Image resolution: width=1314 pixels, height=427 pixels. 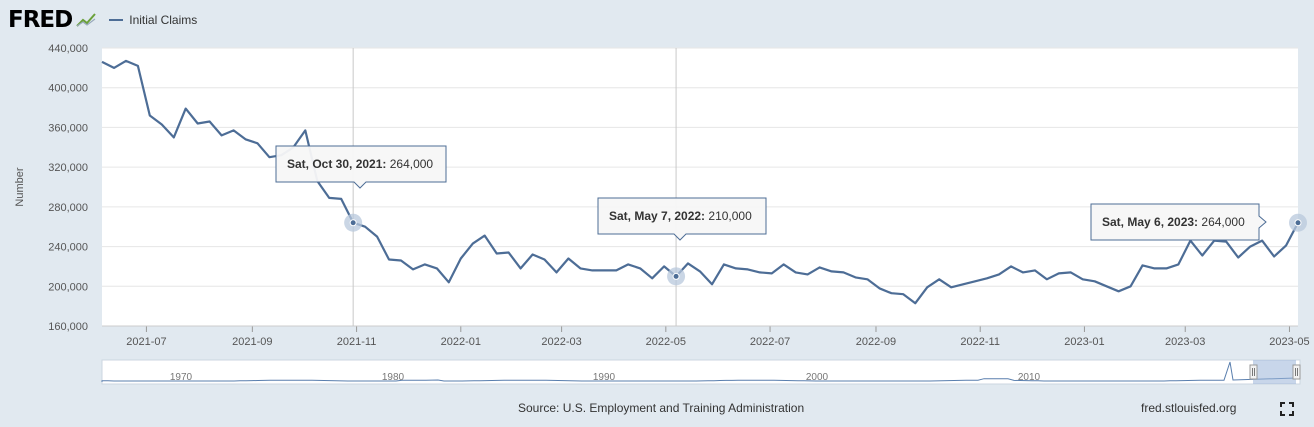 I want to click on y-tick-label: 360,000, so click(x=68, y=128).